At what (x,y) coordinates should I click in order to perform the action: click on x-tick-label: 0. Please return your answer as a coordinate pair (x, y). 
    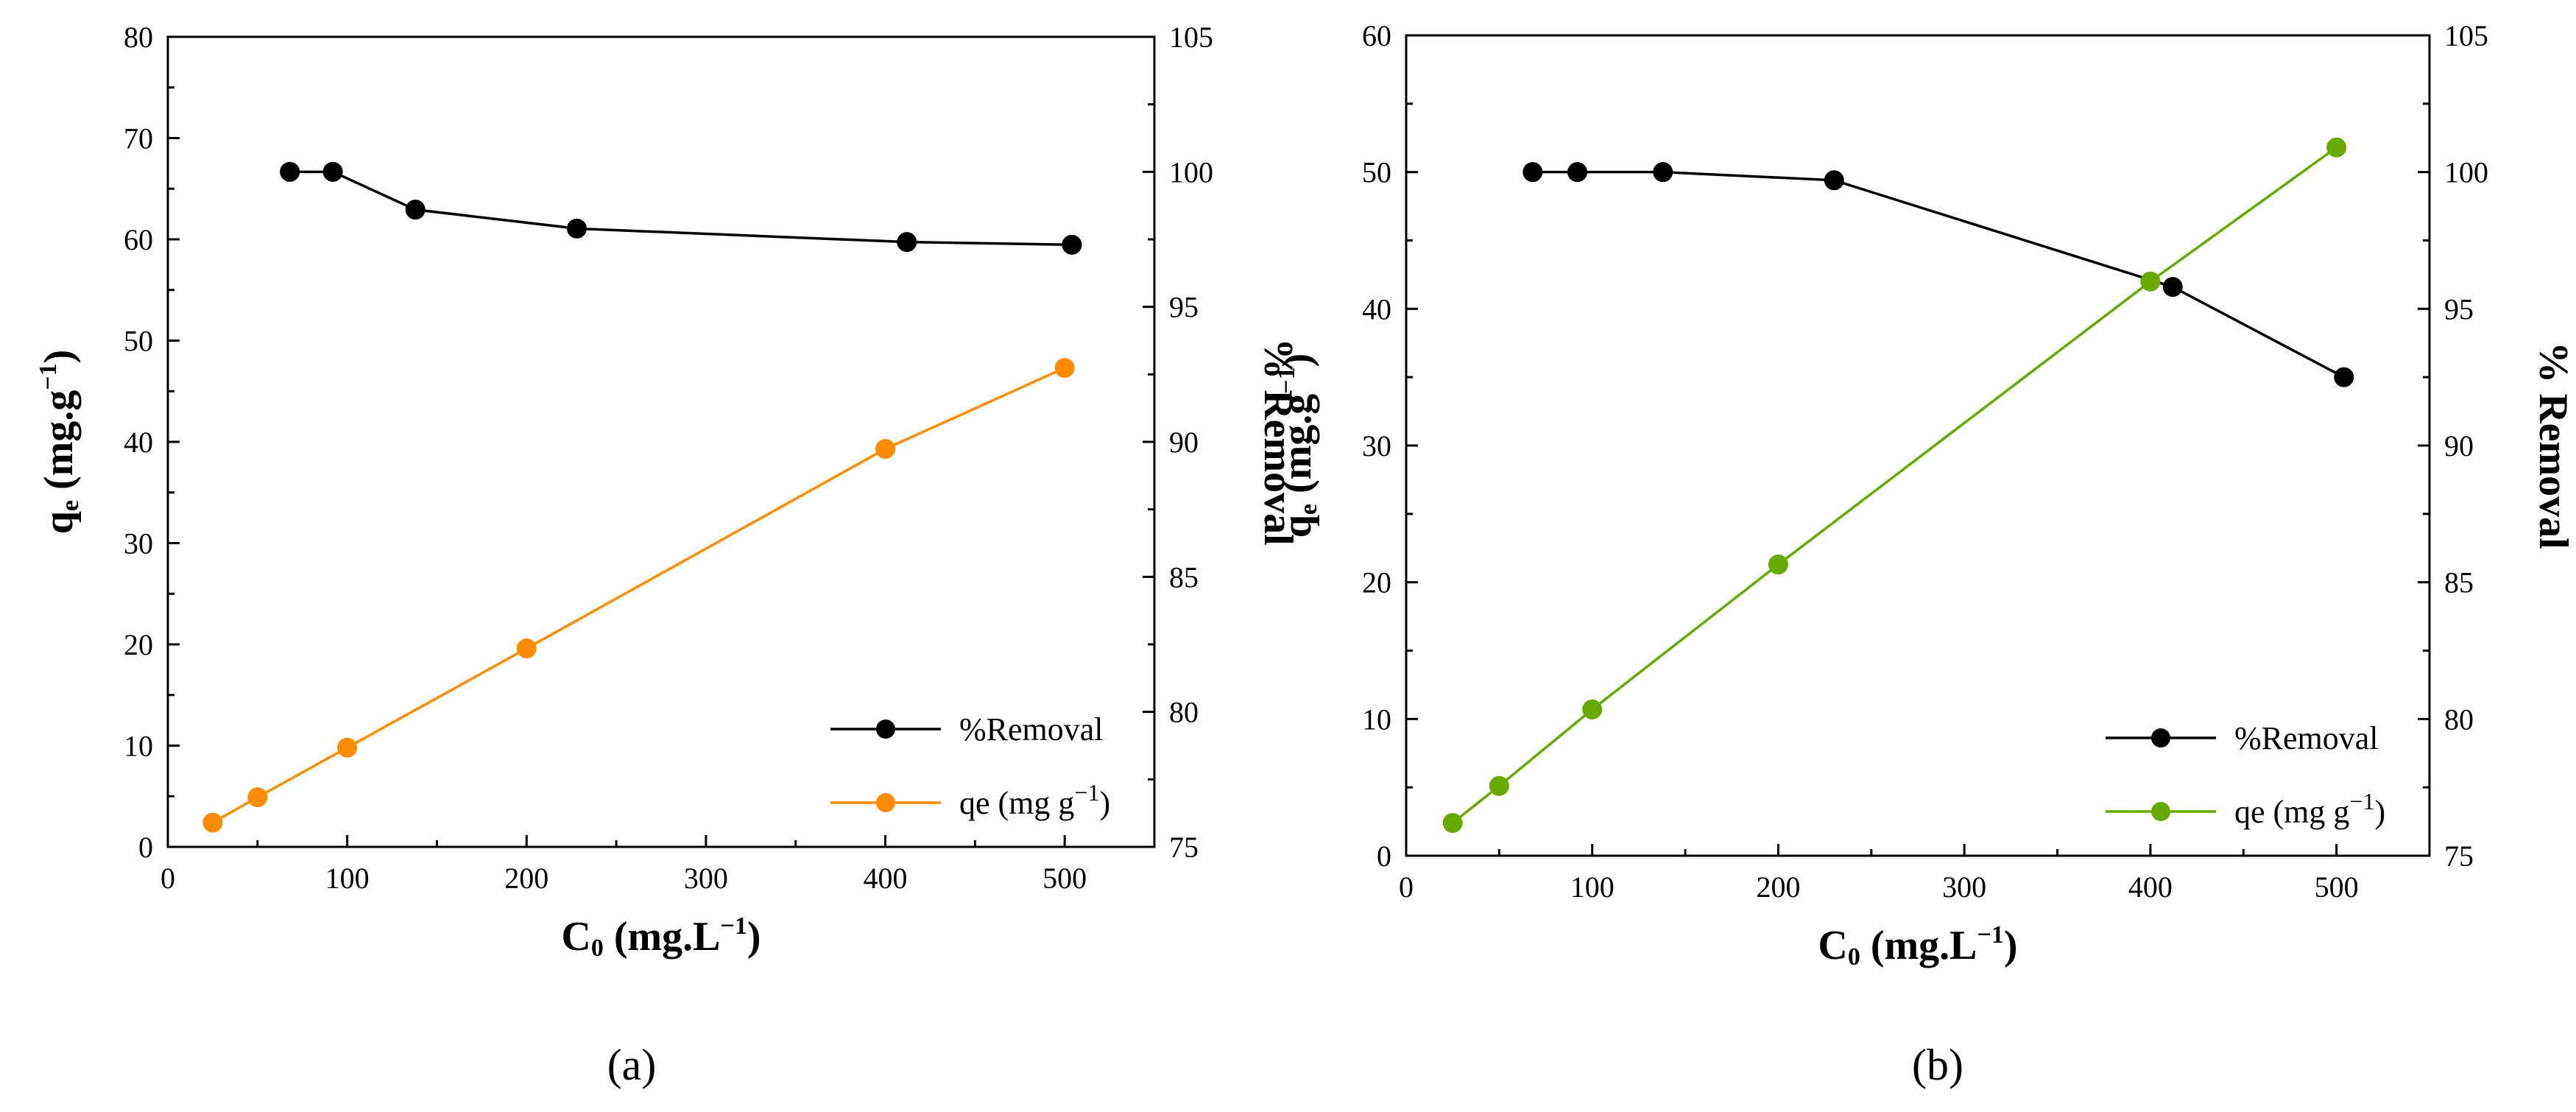
    Looking at the image, I should click on (167, 879).